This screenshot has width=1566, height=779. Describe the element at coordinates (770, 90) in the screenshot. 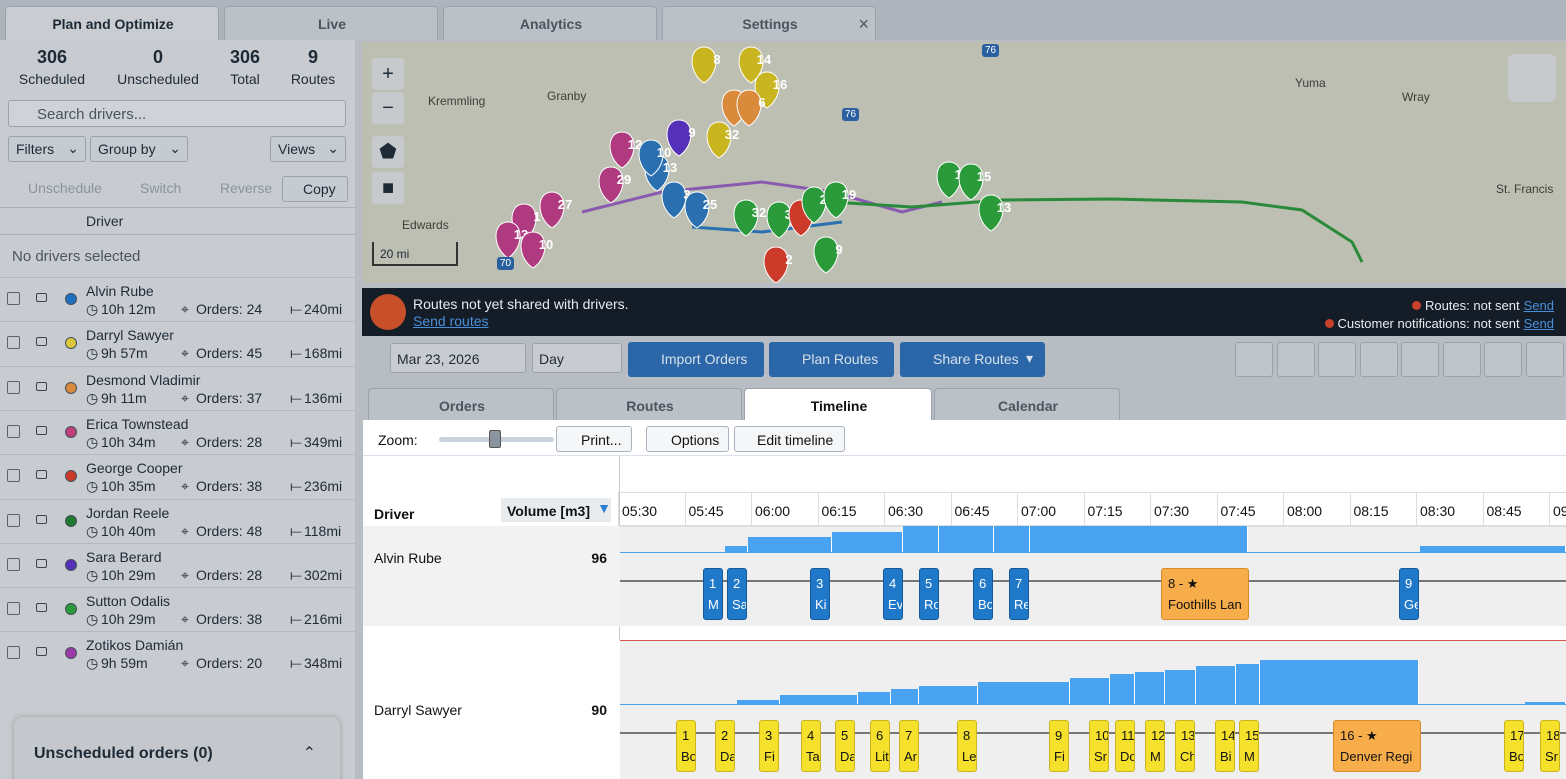

I see `map-marker: 16` at that location.